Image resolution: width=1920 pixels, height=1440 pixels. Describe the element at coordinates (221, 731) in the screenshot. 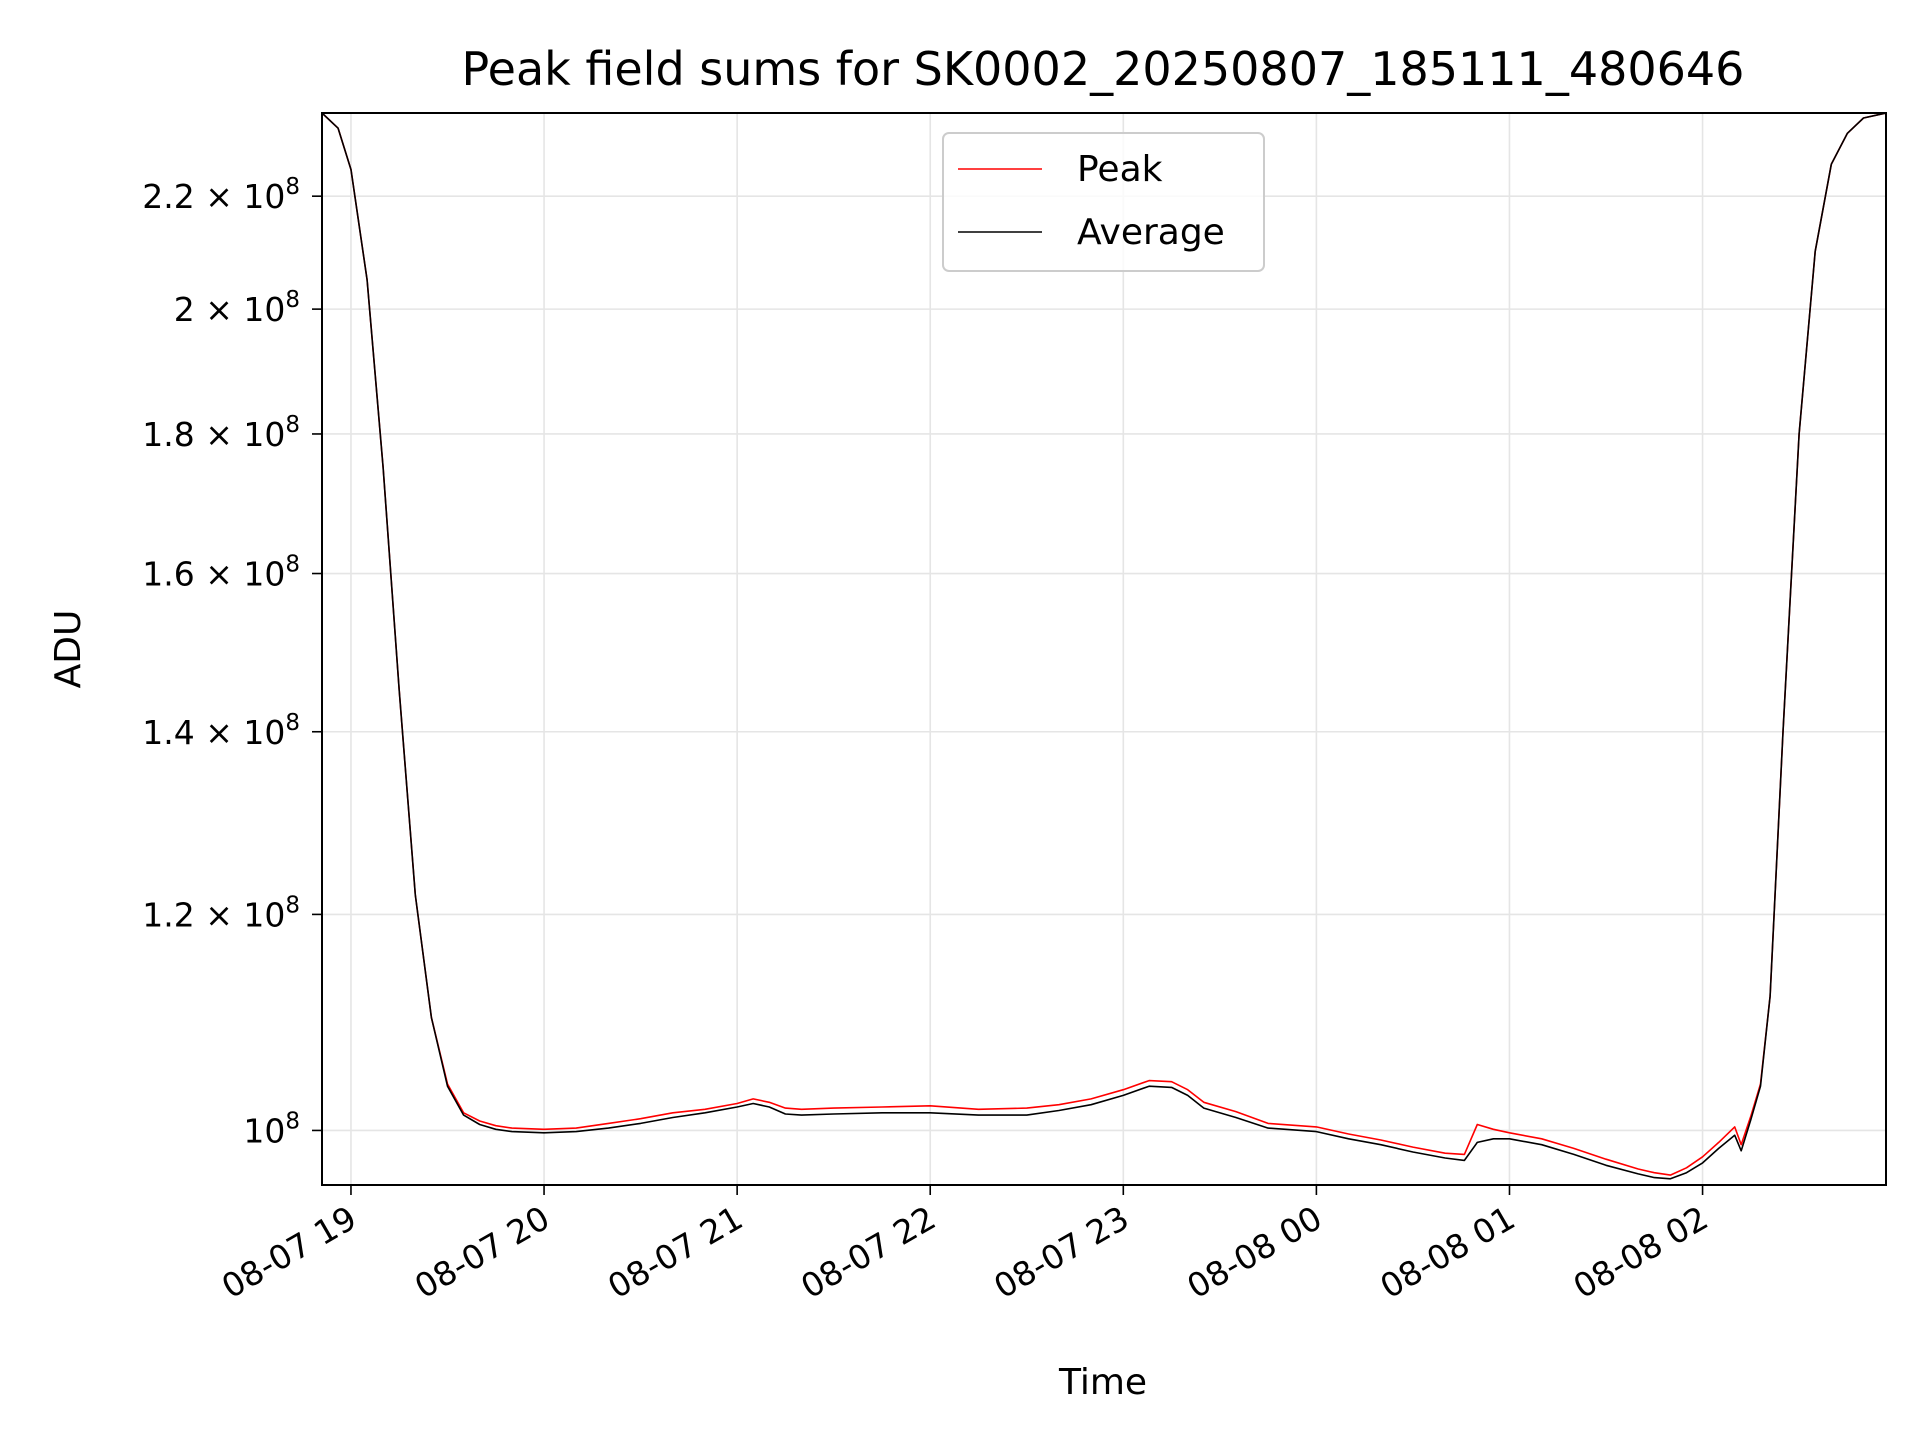

I see `y-tick-label: 1.4 × 108` at that location.